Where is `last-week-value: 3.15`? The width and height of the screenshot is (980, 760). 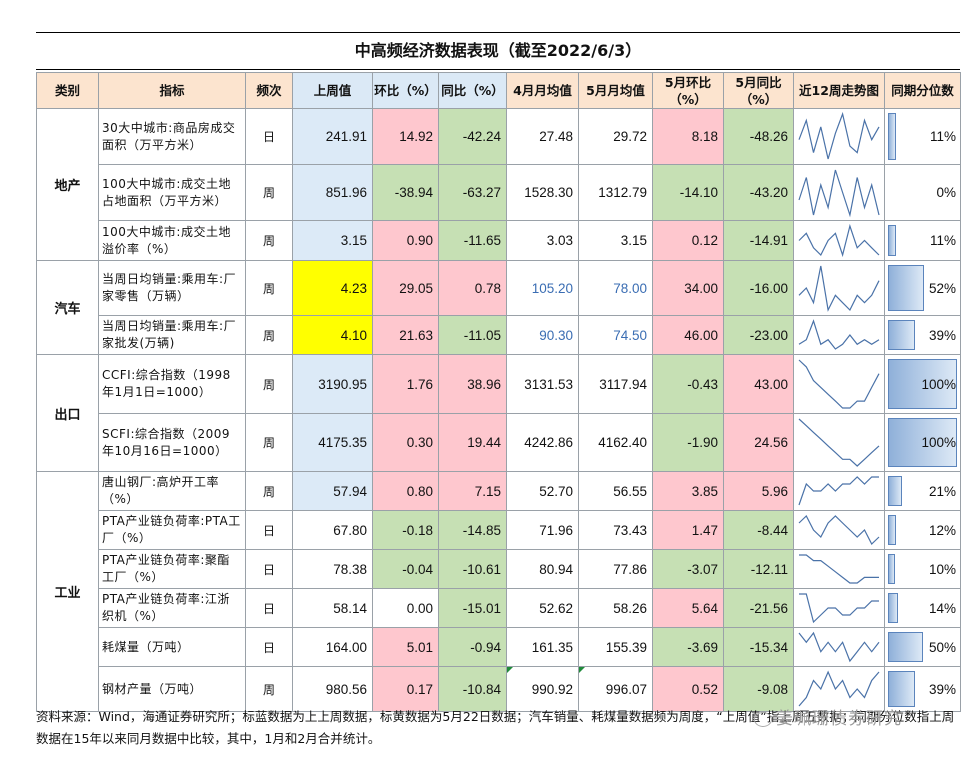 last-week-value: 3.15 is located at coordinates (332, 240).